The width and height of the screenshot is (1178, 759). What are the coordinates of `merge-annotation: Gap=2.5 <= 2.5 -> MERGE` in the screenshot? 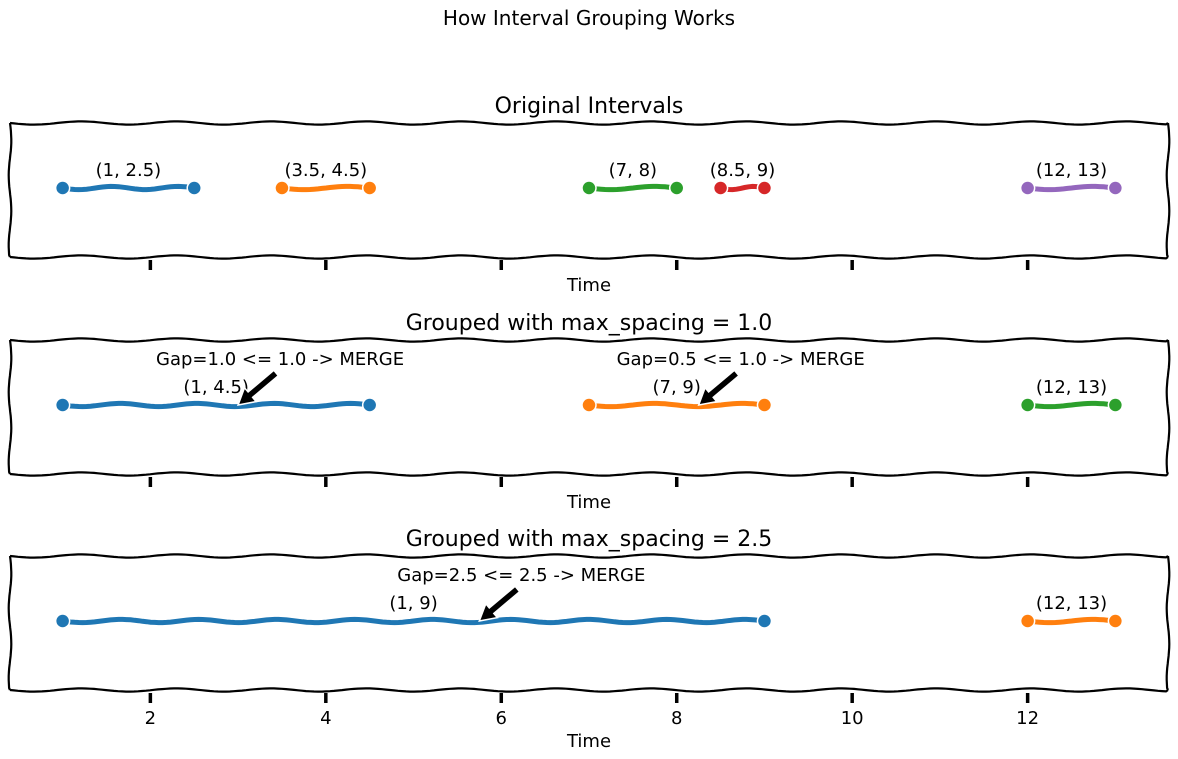 It's located at (521, 593).